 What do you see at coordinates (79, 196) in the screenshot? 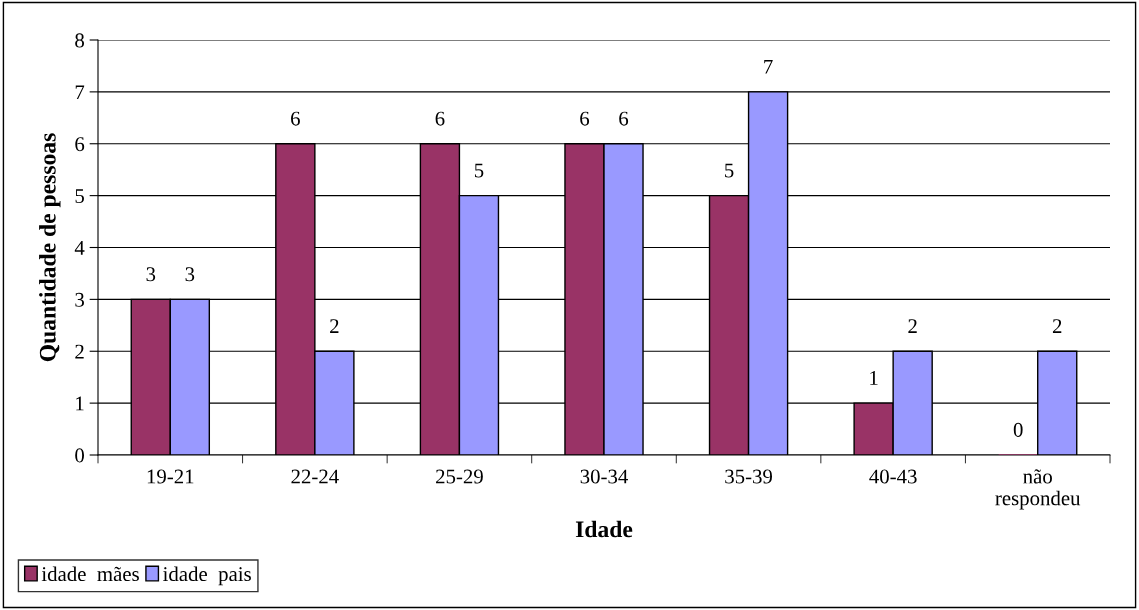
I see `y-tick-label: 5` at bounding box center [79, 196].